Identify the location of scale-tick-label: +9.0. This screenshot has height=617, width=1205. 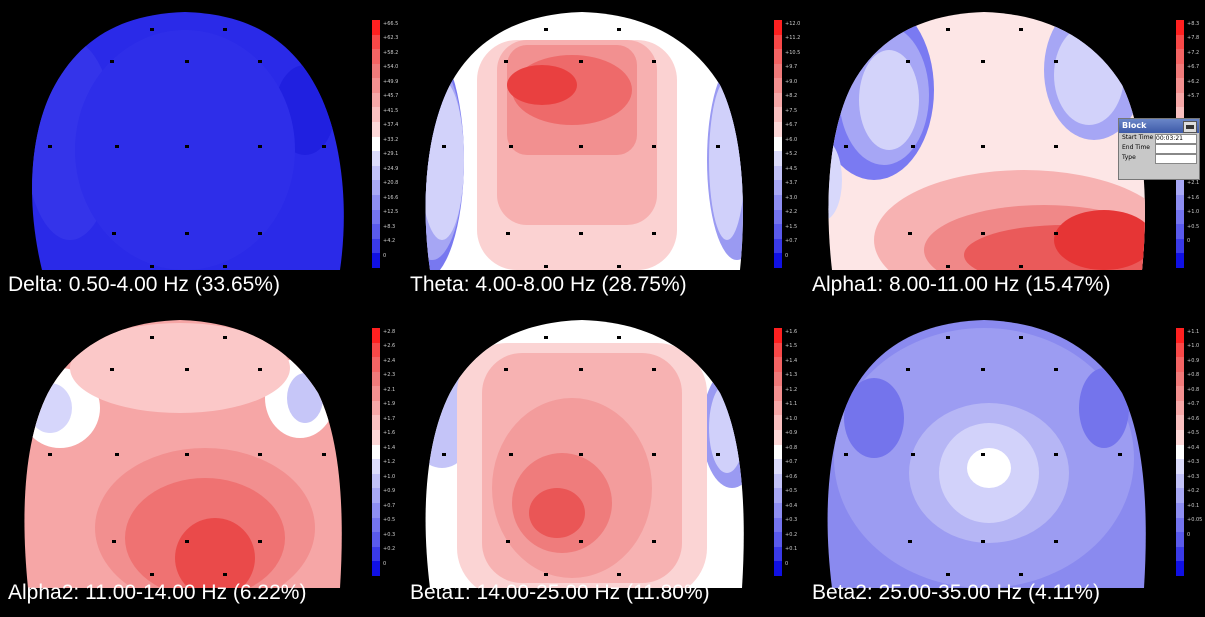
(791, 81).